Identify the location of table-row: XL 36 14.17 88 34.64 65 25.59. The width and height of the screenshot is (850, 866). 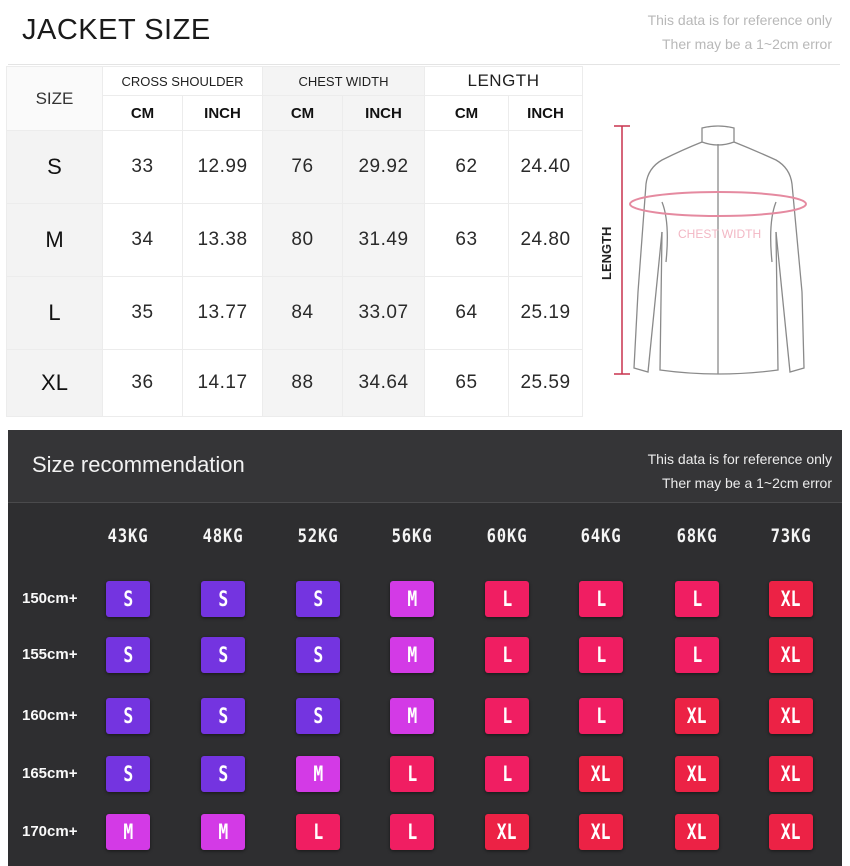
(294, 383).